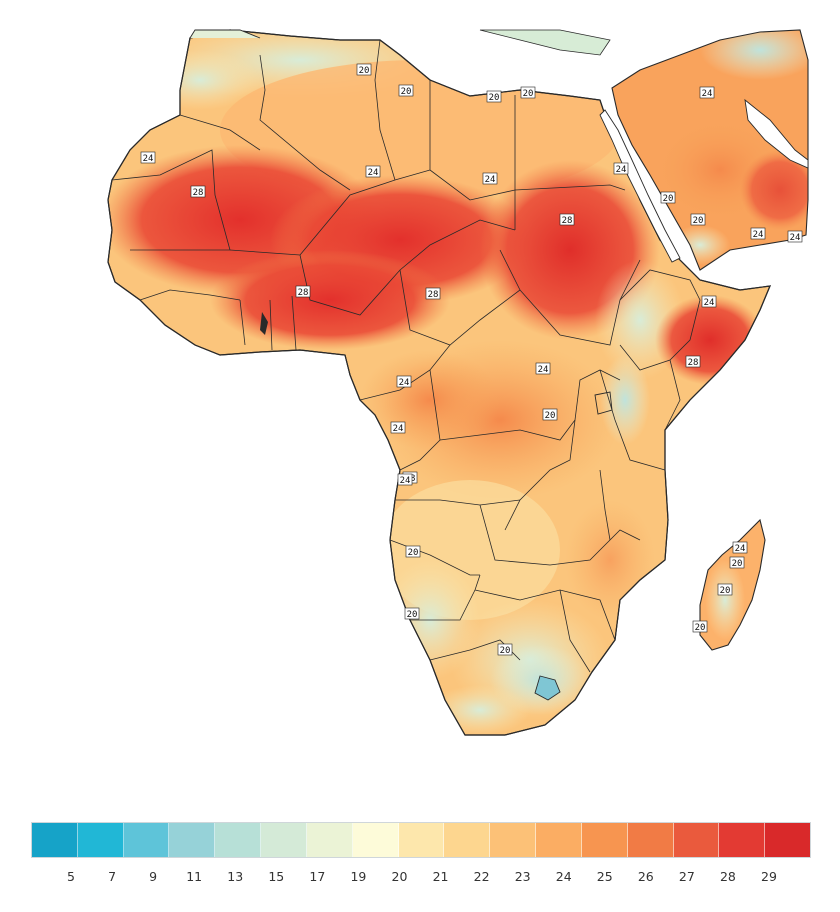 Image resolution: width=840 pixels, height=912 pixels. Describe the element at coordinates (235, 876) in the screenshot. I see `colorbar-tick-label: 13` at that location.